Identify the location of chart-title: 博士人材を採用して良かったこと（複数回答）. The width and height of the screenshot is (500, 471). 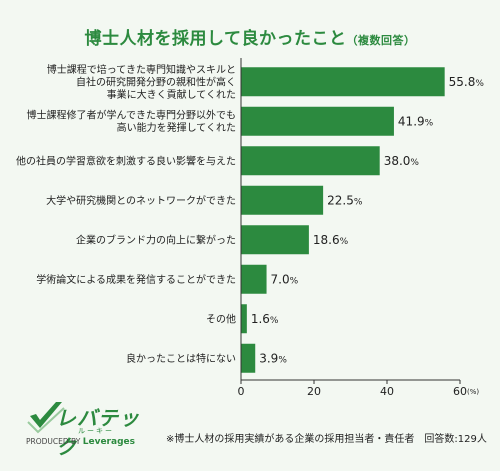
(250, 36).